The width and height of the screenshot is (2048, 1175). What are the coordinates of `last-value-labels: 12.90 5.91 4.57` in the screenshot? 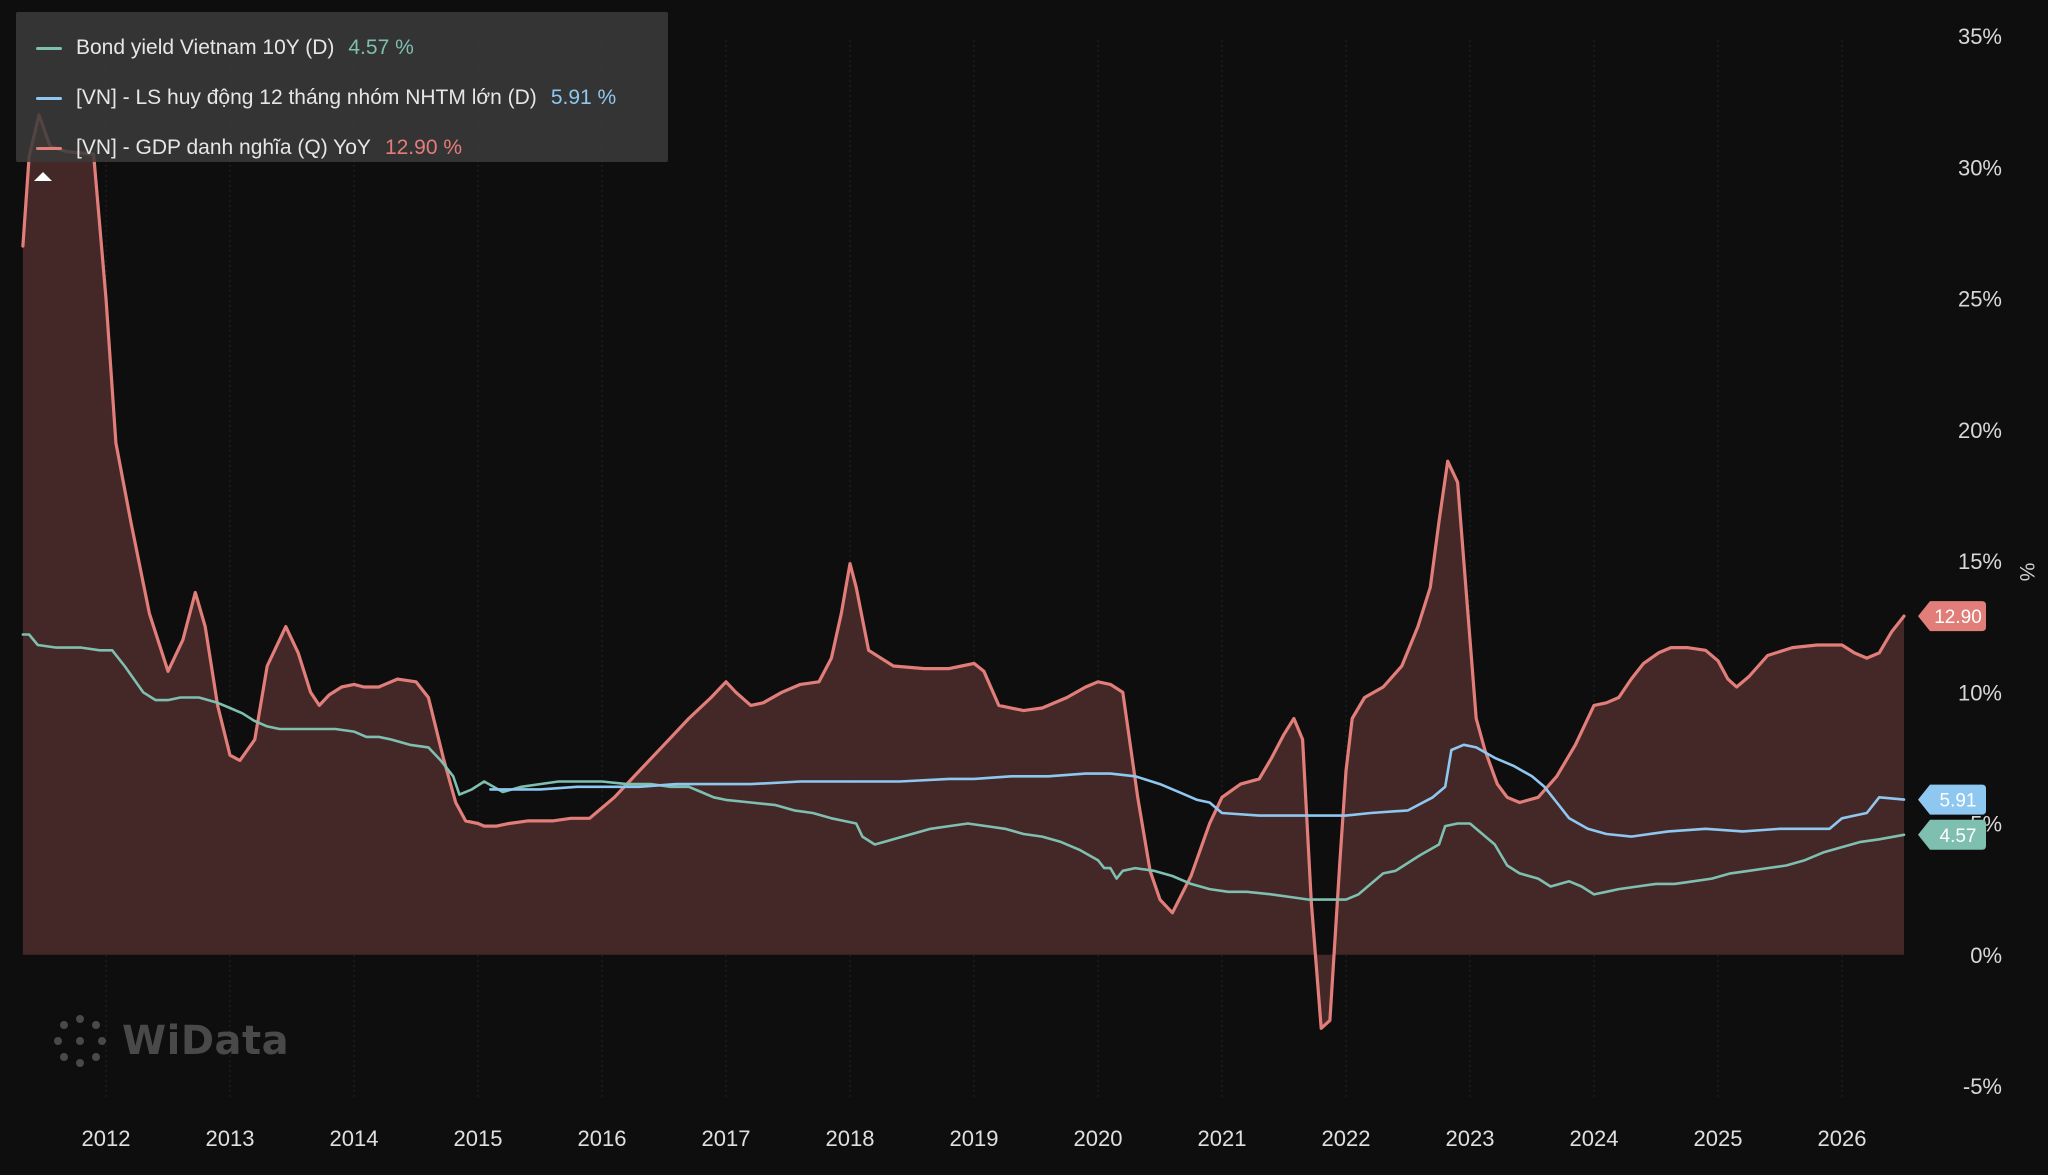 It's located at (1952, 725).